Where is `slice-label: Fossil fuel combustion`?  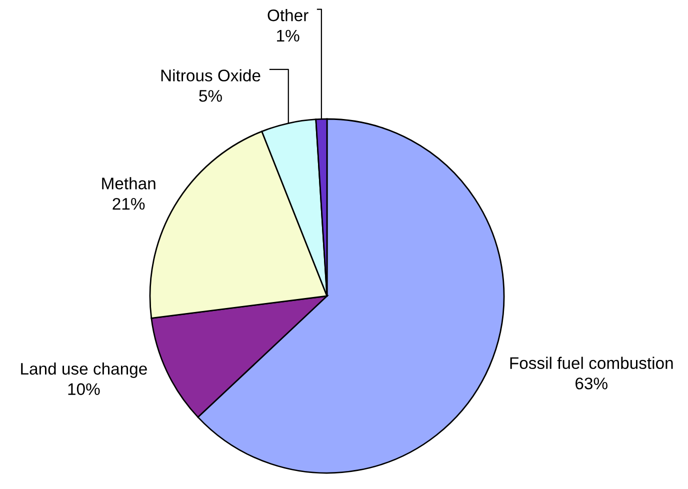
slice-label: Fossil fuel combustion is located at coordinates (591, 363).